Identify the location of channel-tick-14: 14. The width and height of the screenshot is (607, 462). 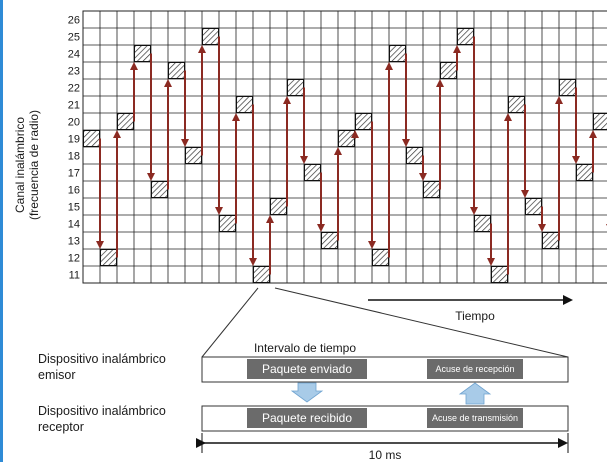
(74, 225).